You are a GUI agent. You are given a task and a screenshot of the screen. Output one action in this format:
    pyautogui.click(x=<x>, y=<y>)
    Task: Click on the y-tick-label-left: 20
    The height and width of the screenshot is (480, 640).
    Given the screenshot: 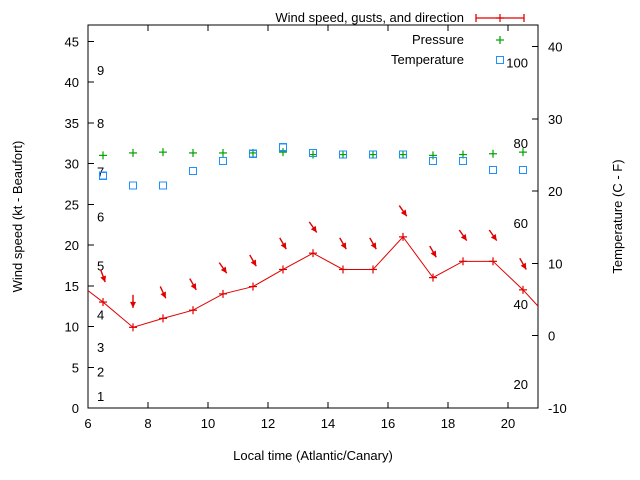 What is the action you would take?
    pyautogui.click(x=72, y=245)
    